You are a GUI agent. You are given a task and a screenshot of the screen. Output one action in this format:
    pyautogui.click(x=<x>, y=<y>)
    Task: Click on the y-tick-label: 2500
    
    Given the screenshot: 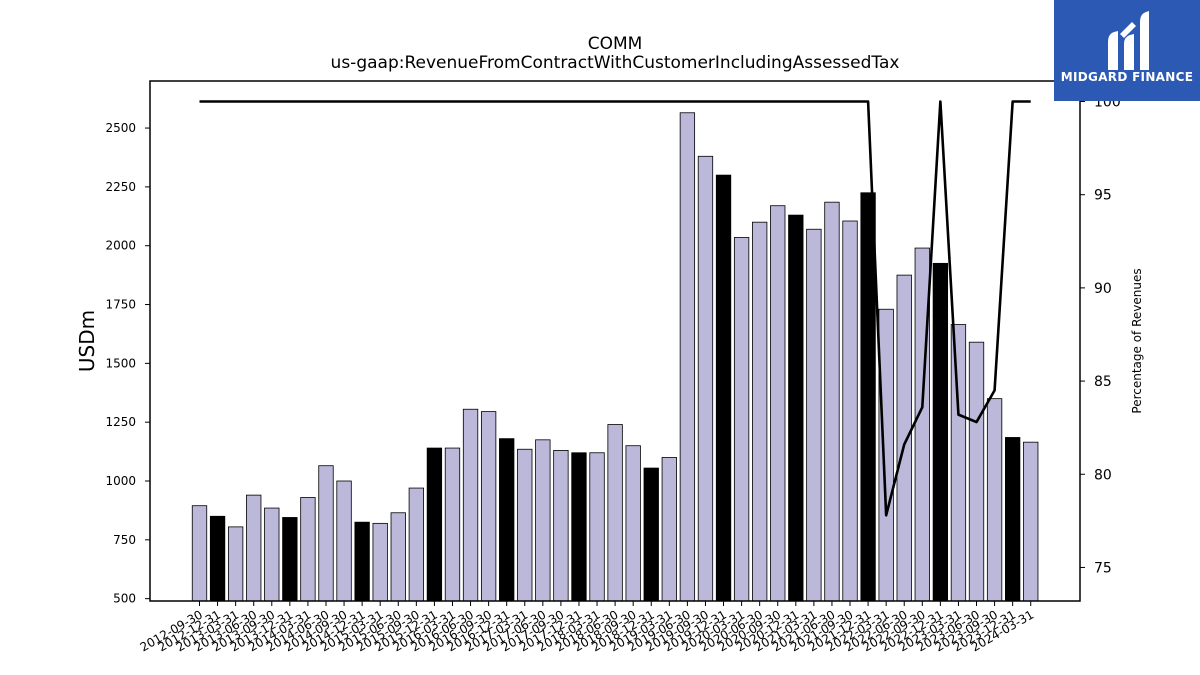 What is the action you would take?
    pyautogui.click(x=120, y=128)
    